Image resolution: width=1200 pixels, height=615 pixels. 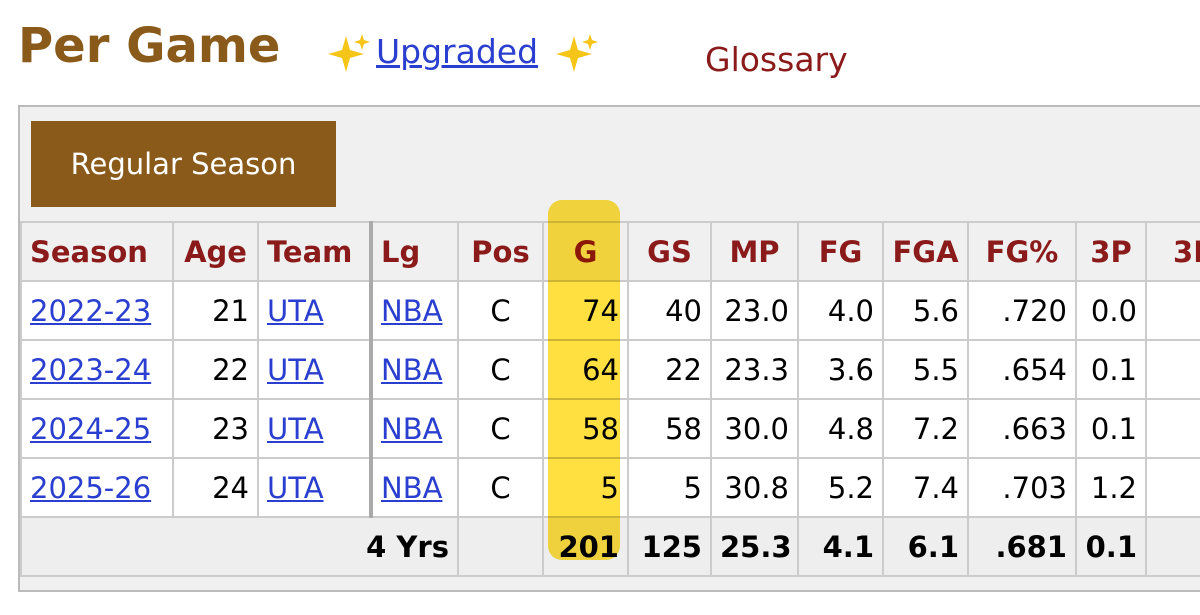 What do you see at coordinates (1111, 487) in the screenshot?
I see `cell: 1.2` at bounding box center [1111, 487].